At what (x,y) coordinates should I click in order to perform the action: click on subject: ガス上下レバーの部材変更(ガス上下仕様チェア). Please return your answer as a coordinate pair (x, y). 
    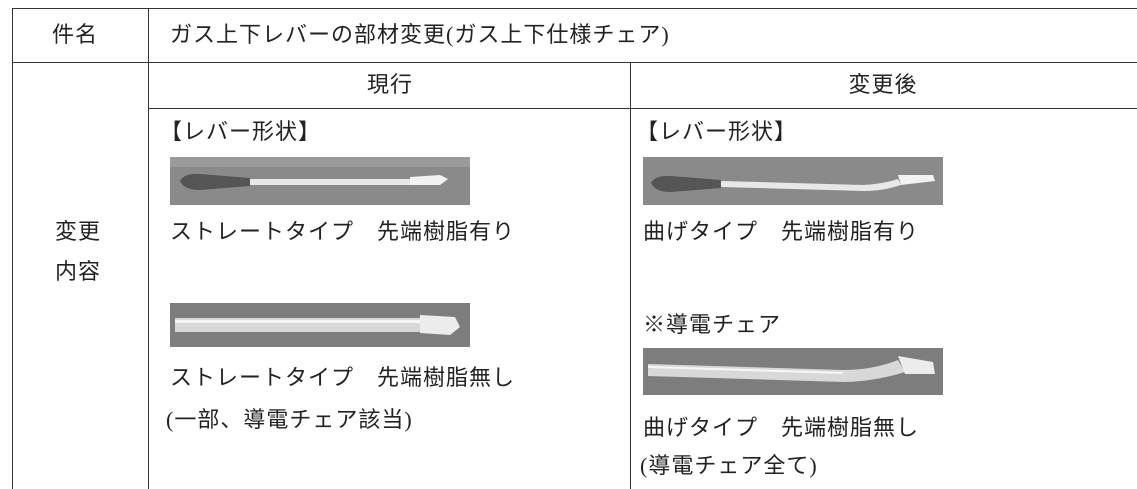
    Looking at the image, I should click on (420, 34).